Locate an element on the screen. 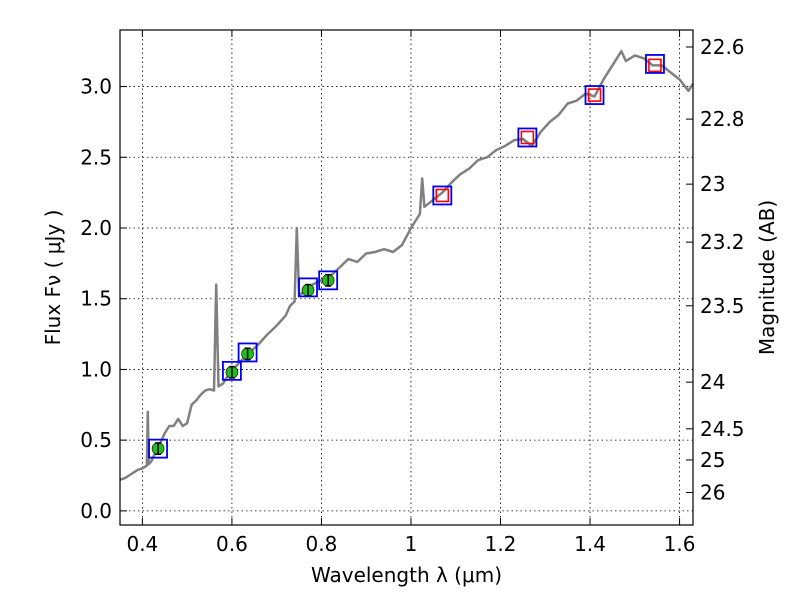  y-right-tick-label: 23.2 is located at coordinates (722, 242).